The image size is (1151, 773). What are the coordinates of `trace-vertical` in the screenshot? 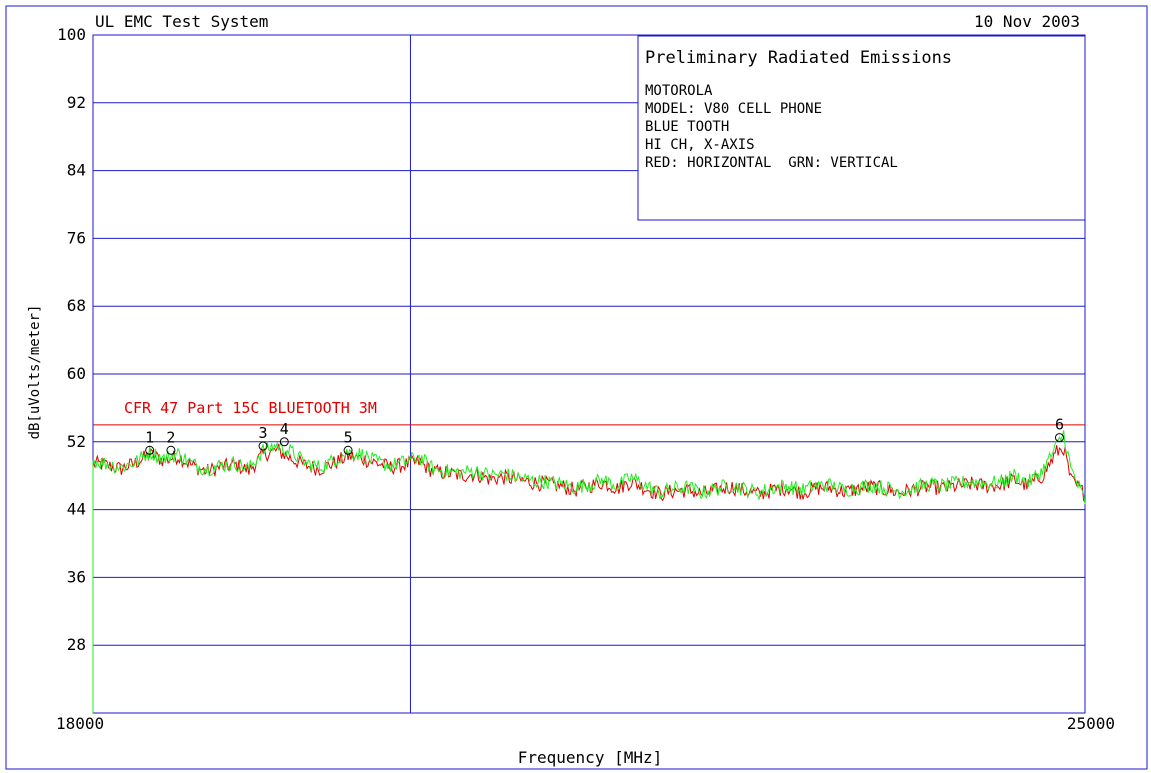 It's located at (589, 467).